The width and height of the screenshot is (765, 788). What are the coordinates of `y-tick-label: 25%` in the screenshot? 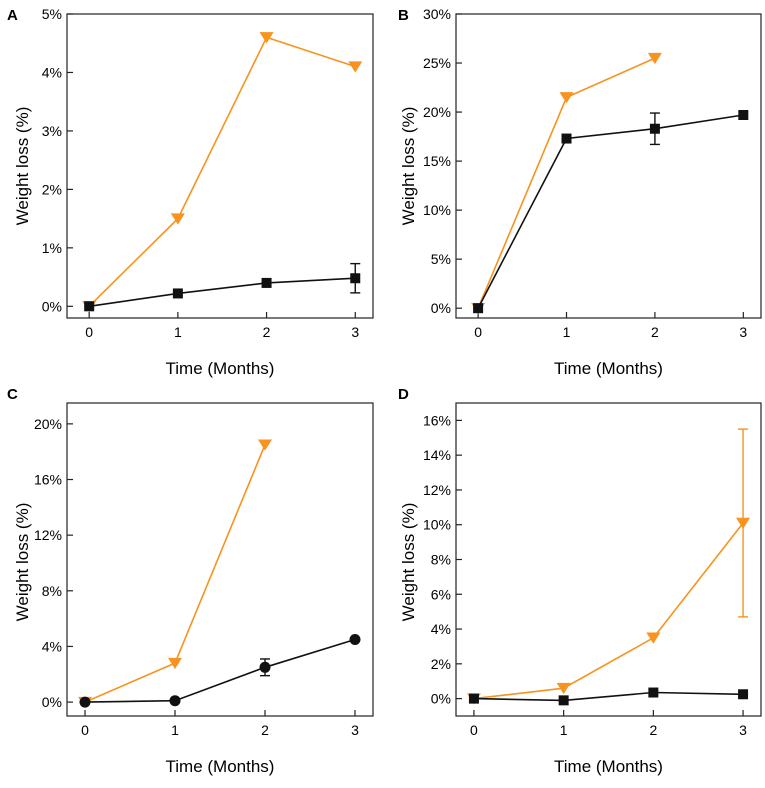 It's located at (437, 63).